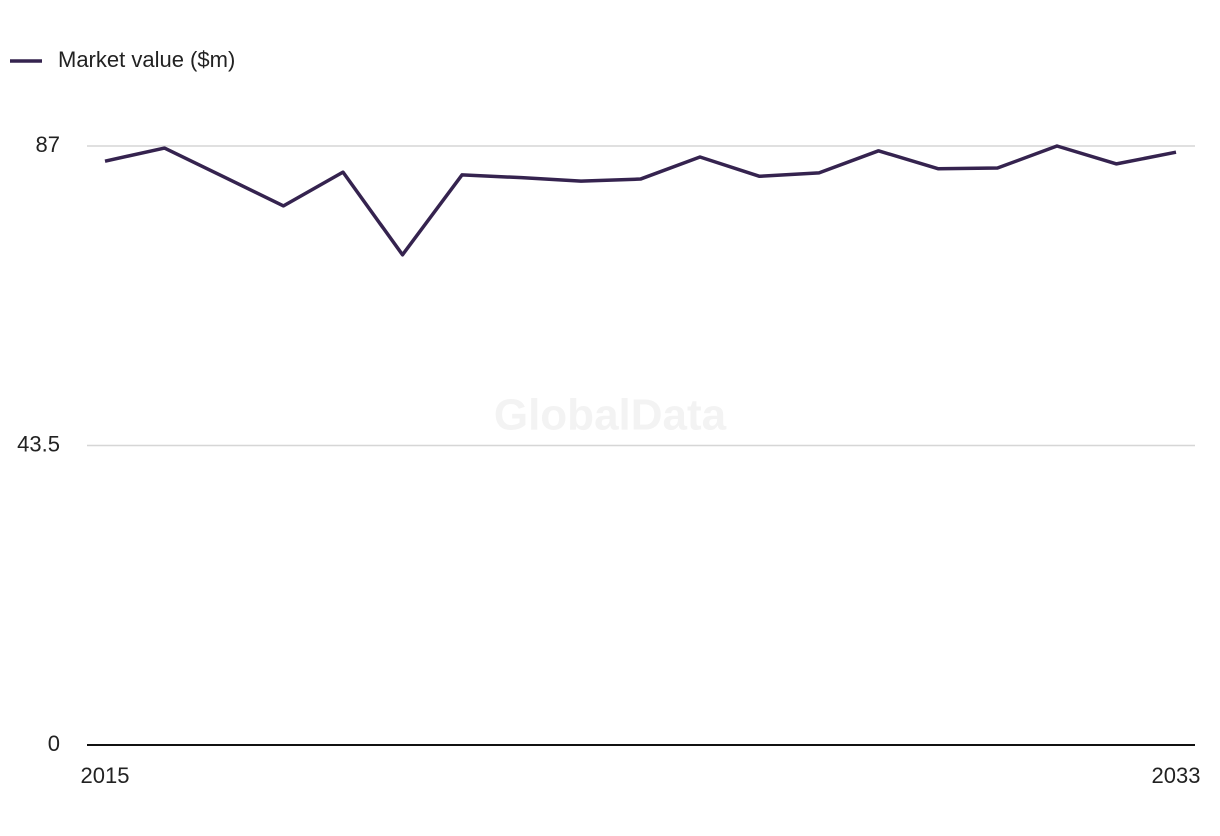  Describe the element at coordinates (54, 743) in the screenshot. I see `y-tick-label: 0` at that location.